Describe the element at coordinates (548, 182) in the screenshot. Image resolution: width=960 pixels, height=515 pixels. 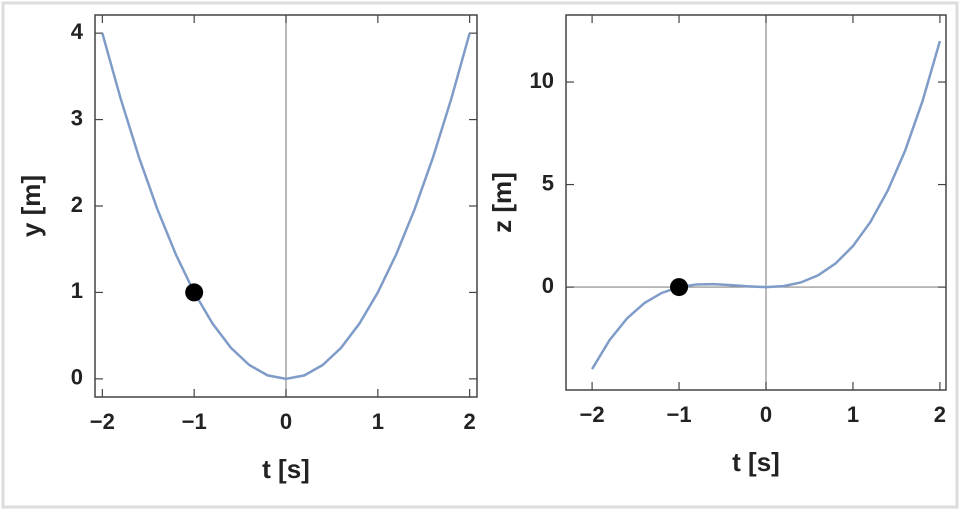
I see `y-tick-label: 5` at that location.